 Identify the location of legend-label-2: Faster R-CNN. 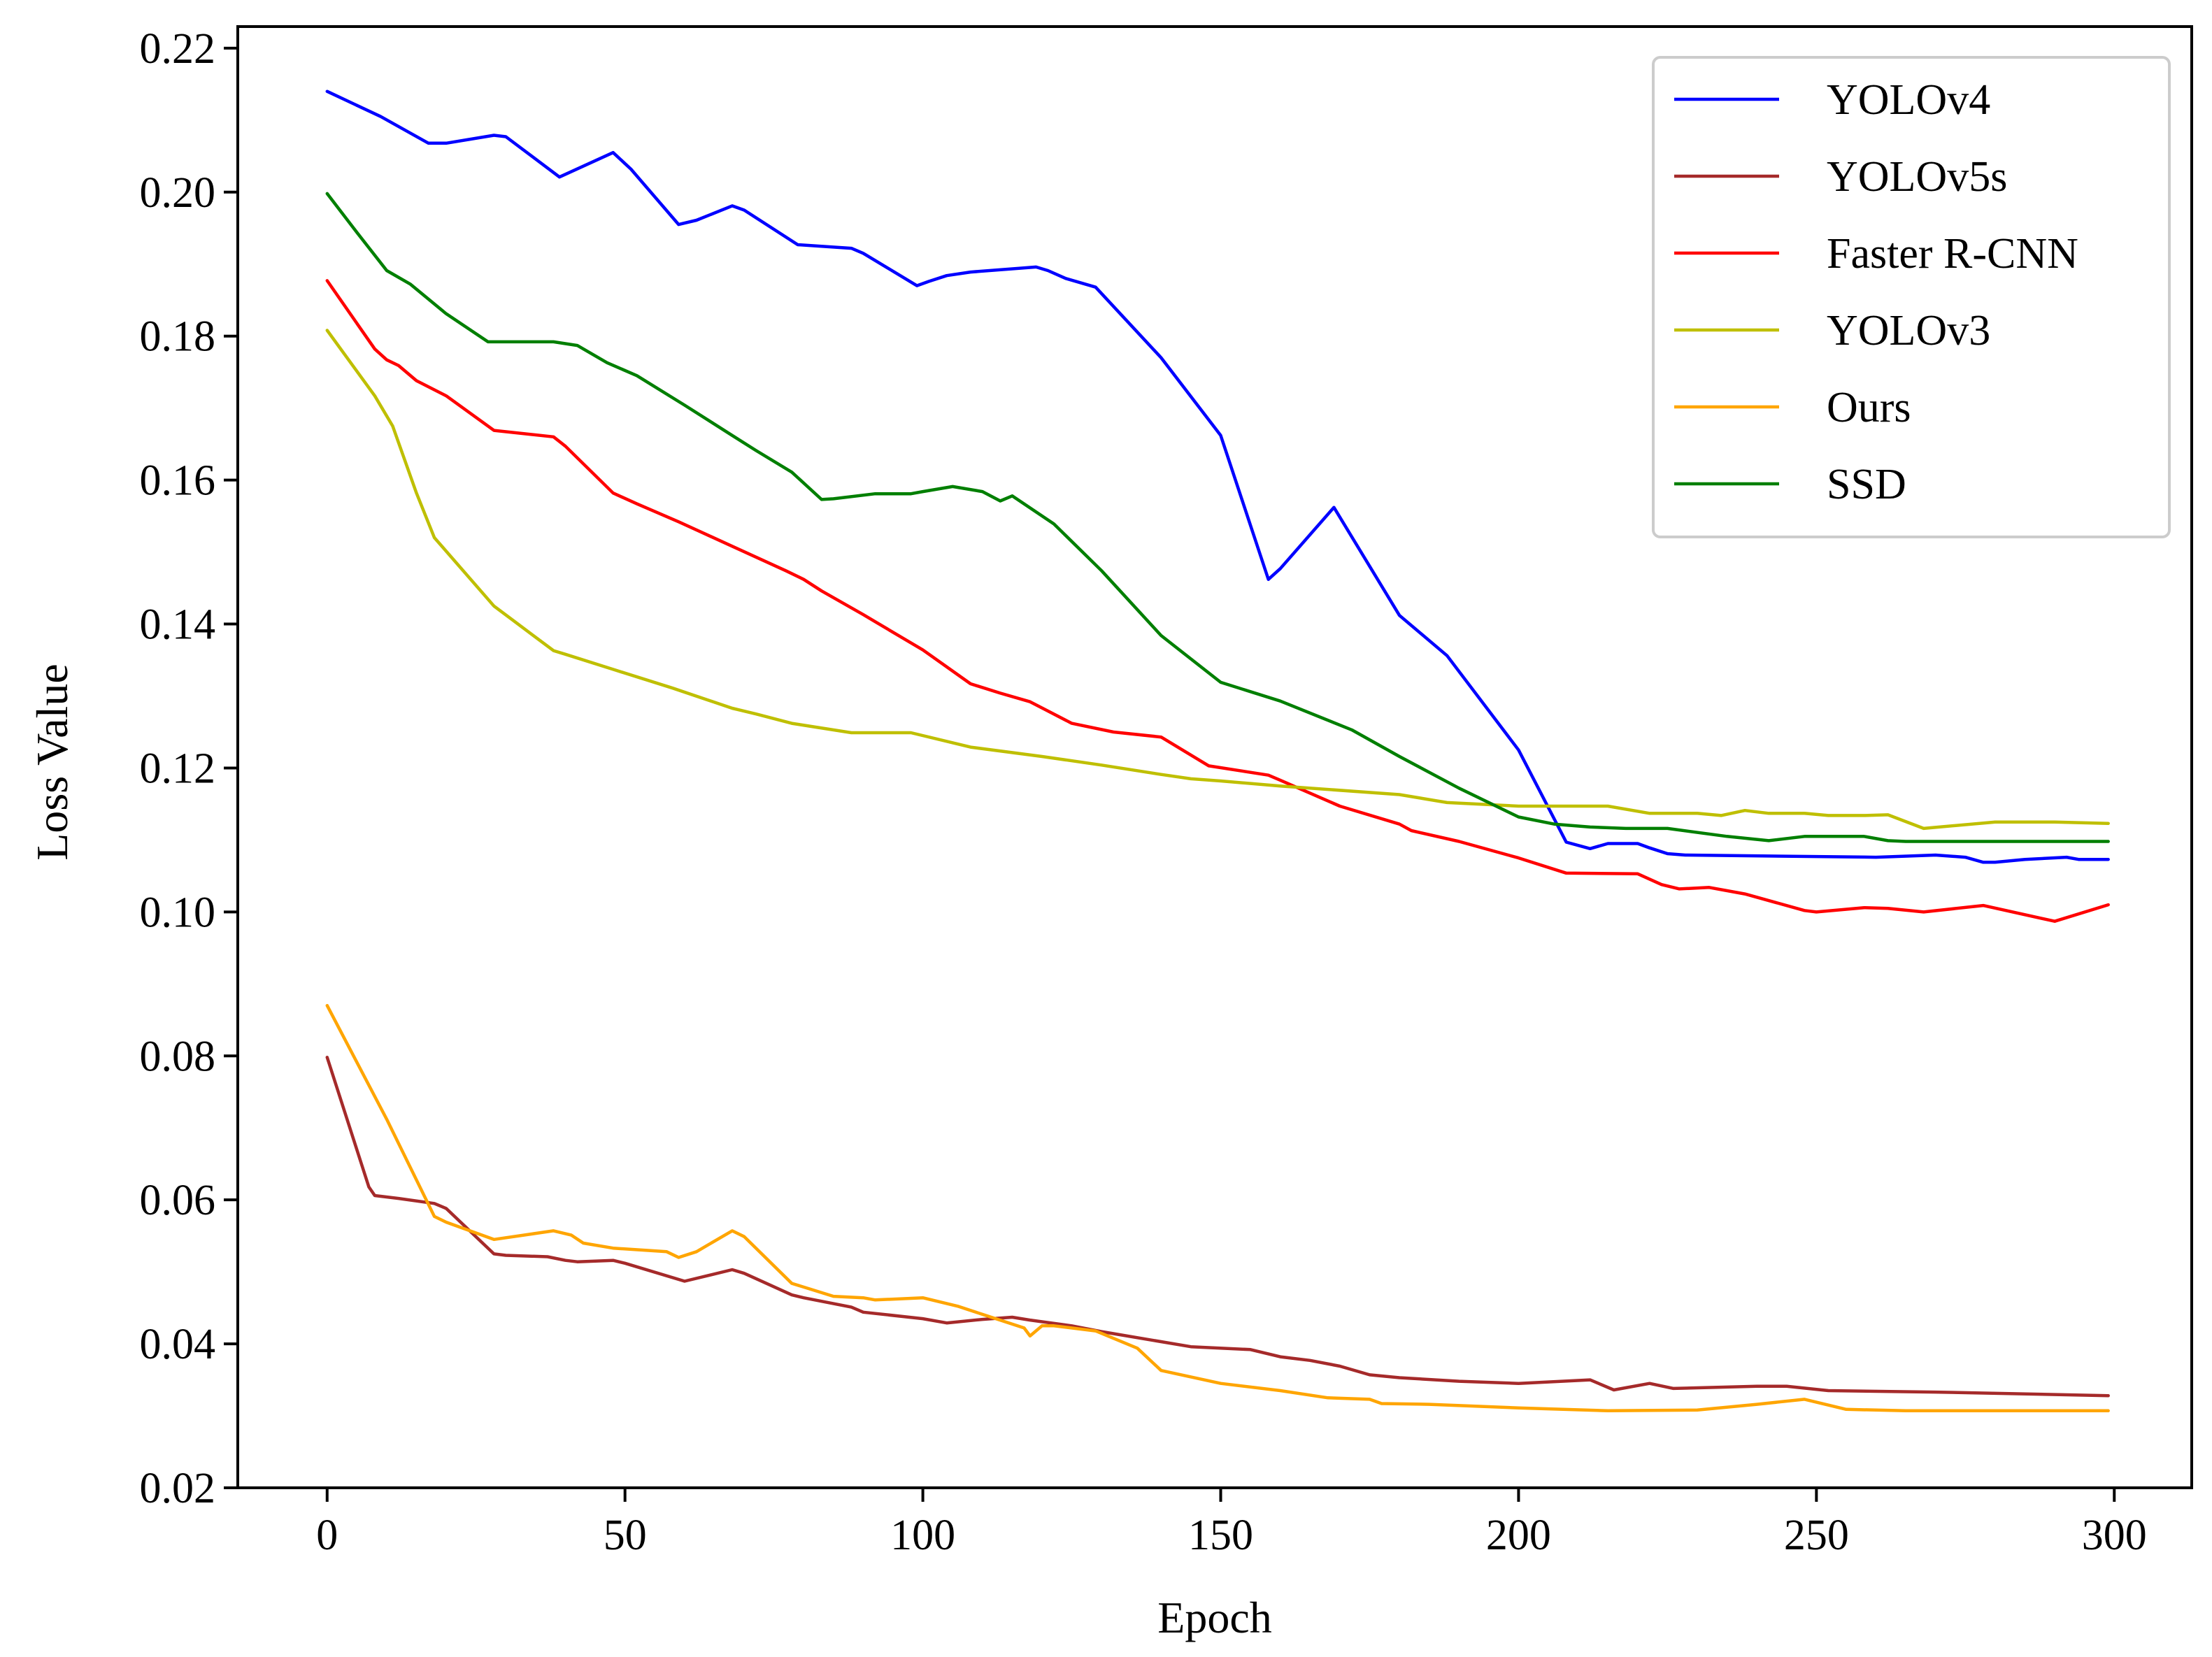
(1952, 254).